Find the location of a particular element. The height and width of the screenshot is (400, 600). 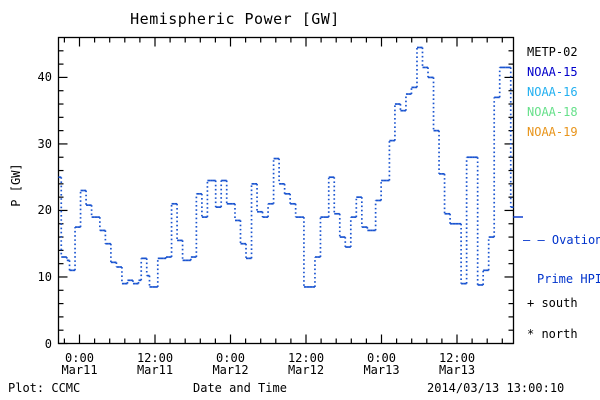

x-tick-label: 12:00 Mar13 is located at coordinates (457, 364).